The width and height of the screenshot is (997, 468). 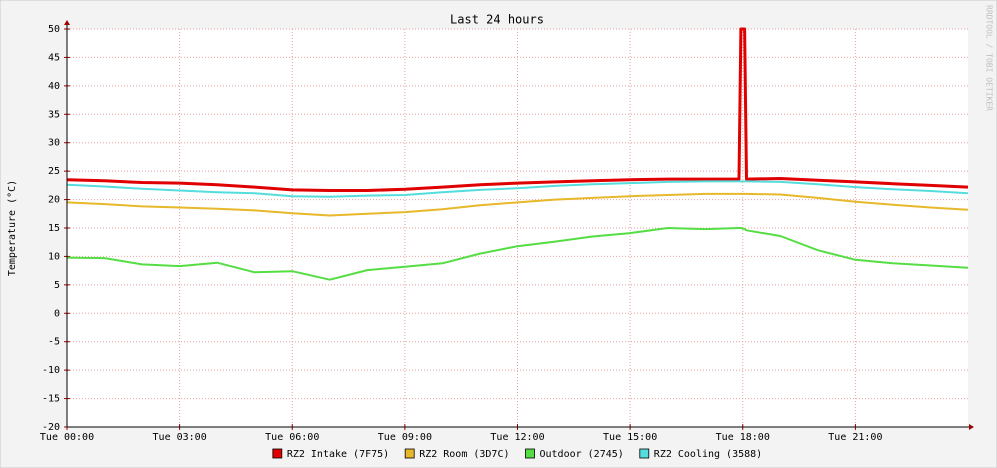 I want to click on y-tick-label: 20, so click(x=54, y=200).